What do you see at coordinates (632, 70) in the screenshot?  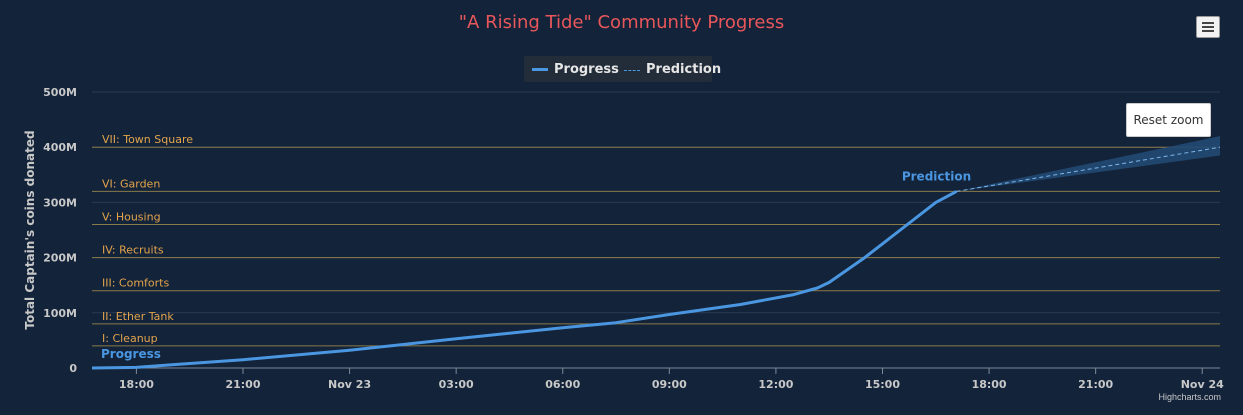 I see `prediction-line-icon` at bounding box center [632, 70].